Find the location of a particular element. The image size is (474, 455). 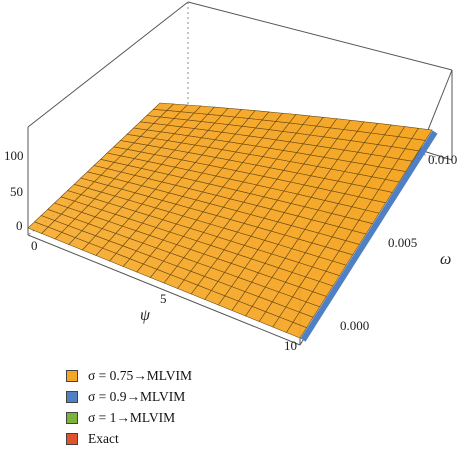

x-tick-label: 10 is located at coordinates (290, 345).